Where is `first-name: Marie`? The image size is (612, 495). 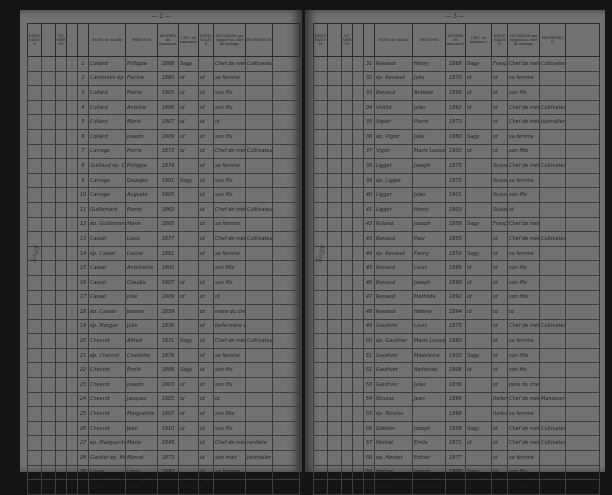 first-name: Marie is located at coordinates (141, 224).